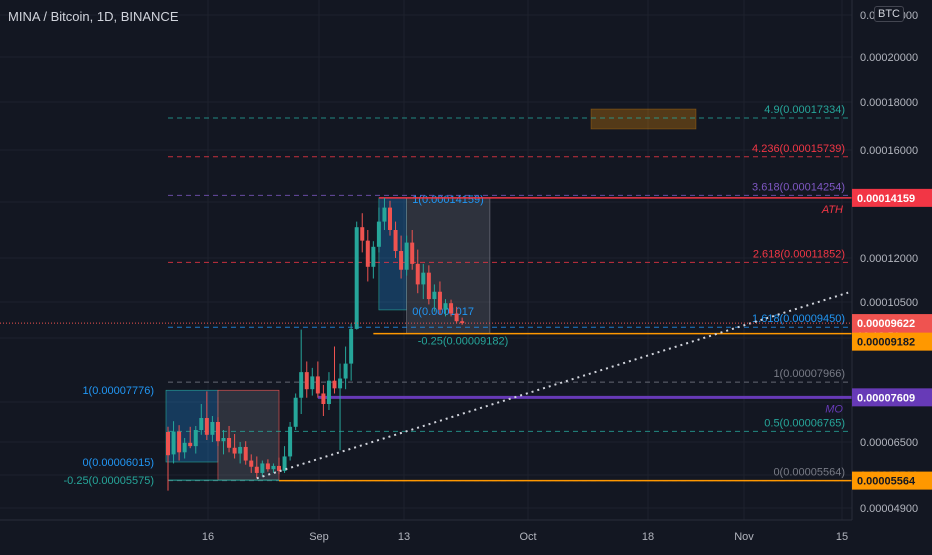 The height and width of the screenshot is (555, 932). What do you see at coordinates (834, 409) in the screenshot?
I see `horizontal-line-label: MO` at bounding box center [834, 409].